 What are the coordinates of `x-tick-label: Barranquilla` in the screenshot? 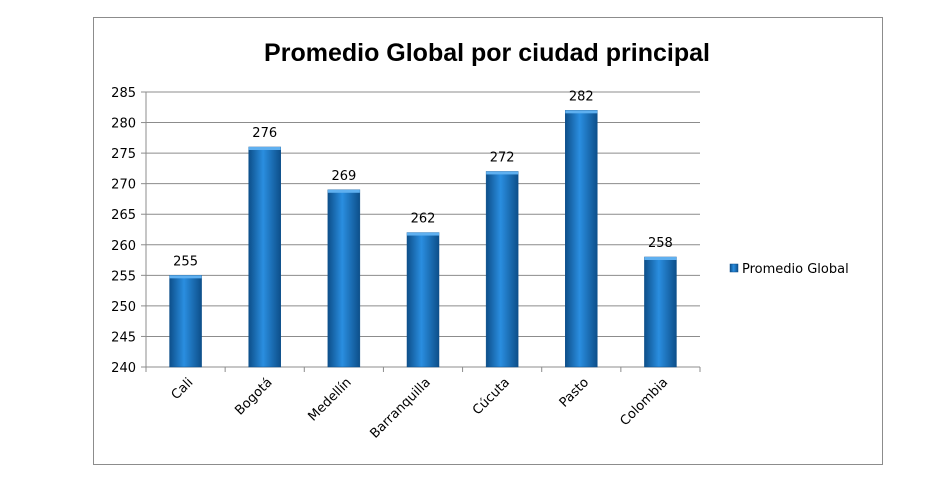 It's located at (400, 408).